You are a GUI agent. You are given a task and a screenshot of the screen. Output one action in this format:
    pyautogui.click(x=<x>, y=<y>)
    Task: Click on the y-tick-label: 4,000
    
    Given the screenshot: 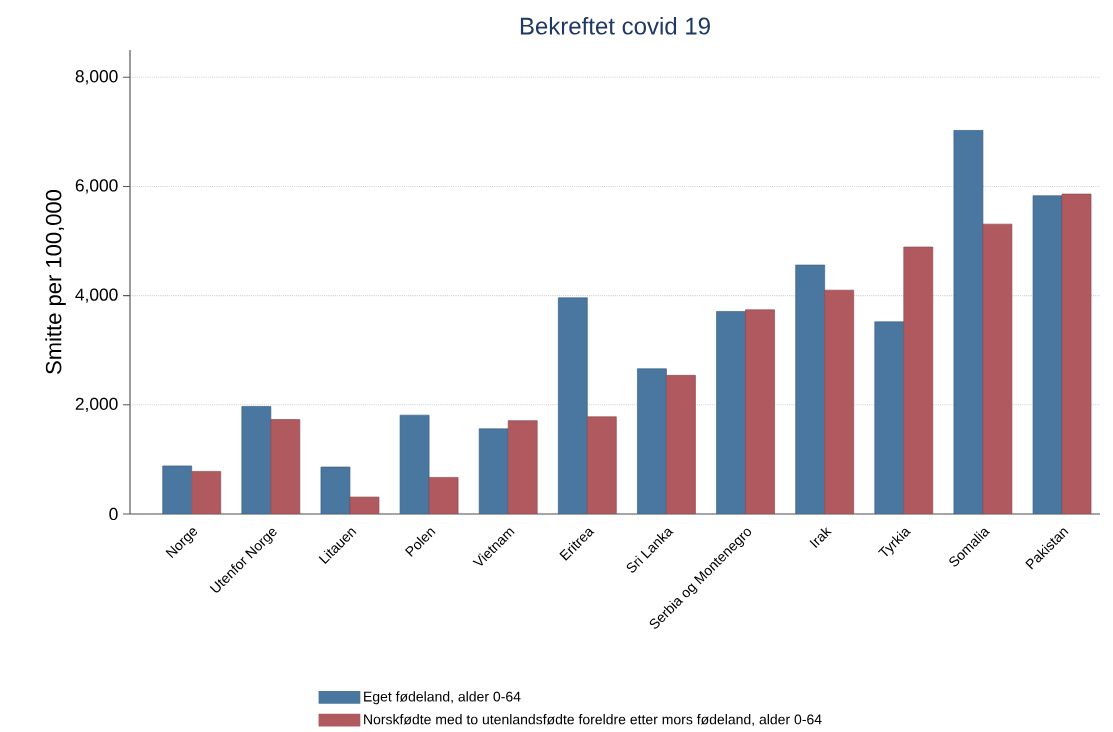 What is the action you would take?
    pyautogui.click(x=96, y=296)
    